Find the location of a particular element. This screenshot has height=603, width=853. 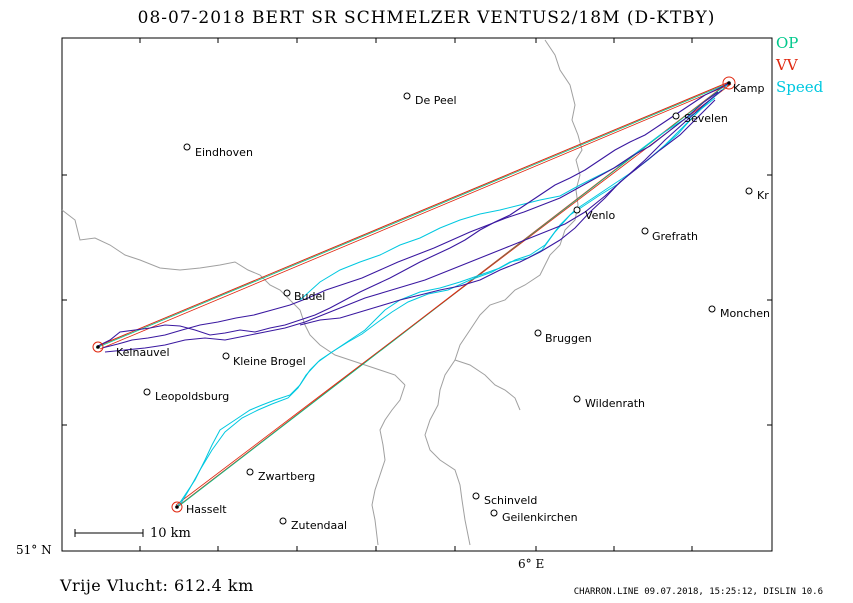

place-label-grefrath: Grefrath is located at coordinates (675, 236).